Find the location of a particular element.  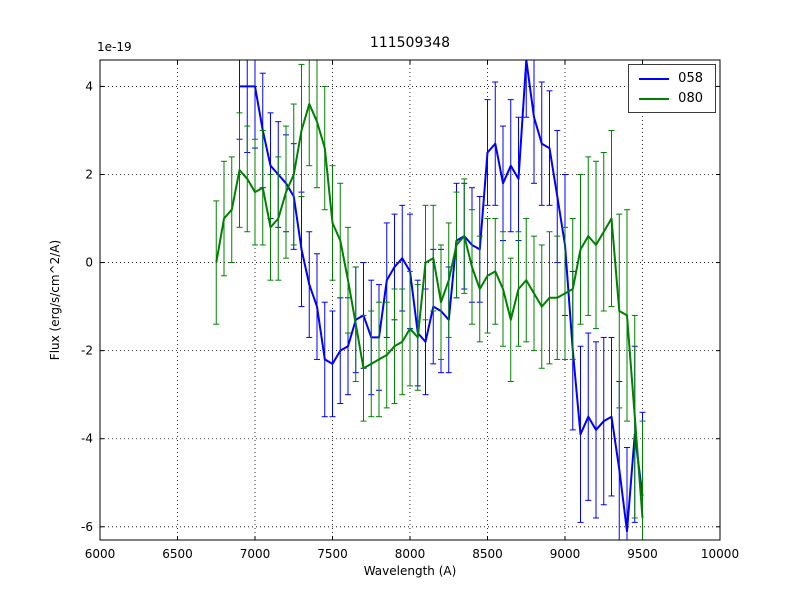

svg-text: -6 is located at coordinates (87, 527).